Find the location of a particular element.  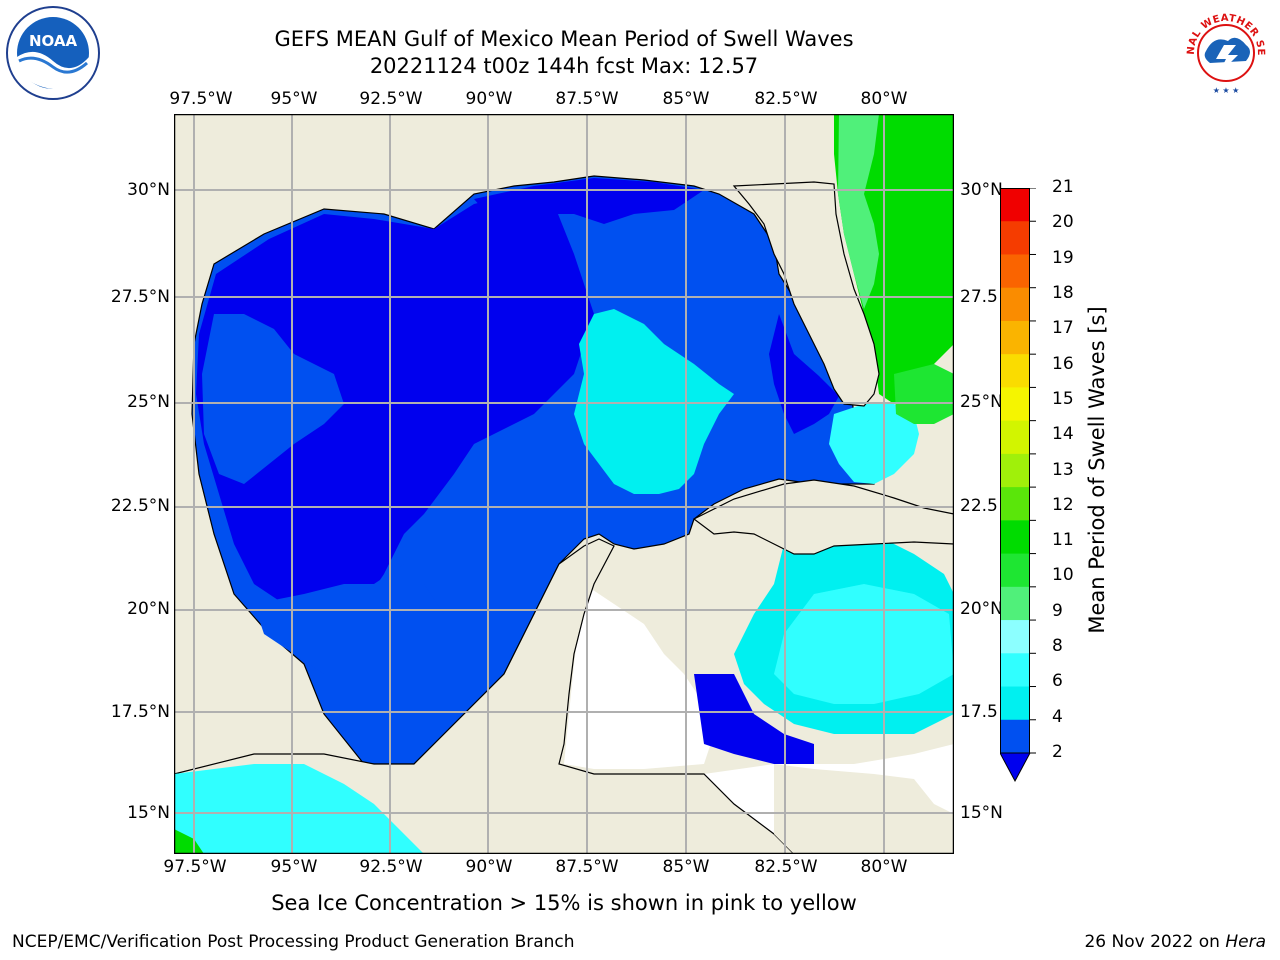

lon-label-bottom: 80°W is located at coordinates (884, 867).